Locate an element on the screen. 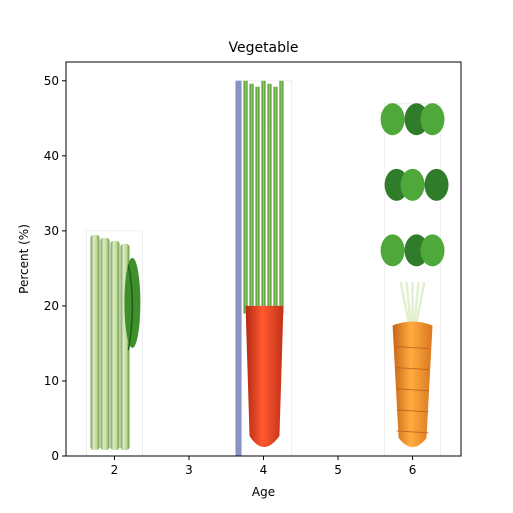 This screenshot has width=513, height=513. y-tick-label: 50 is located at coordinates (51, 81).